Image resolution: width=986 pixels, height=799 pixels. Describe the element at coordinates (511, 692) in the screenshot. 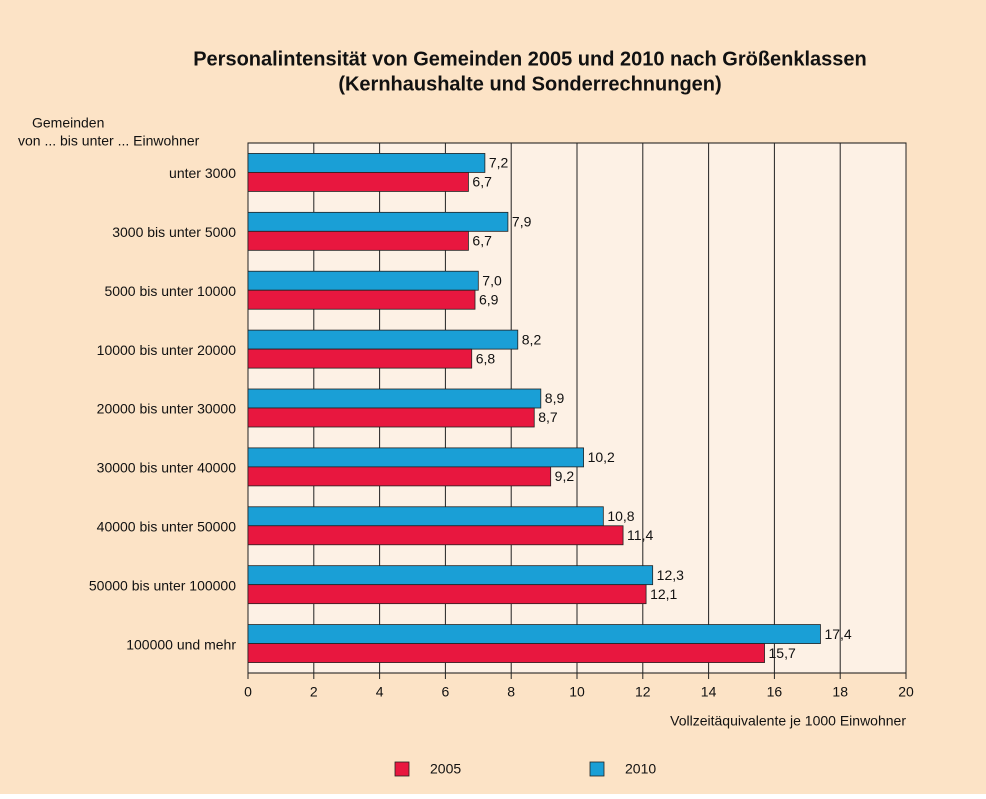

I see `x-tick-label: 8` at that location.